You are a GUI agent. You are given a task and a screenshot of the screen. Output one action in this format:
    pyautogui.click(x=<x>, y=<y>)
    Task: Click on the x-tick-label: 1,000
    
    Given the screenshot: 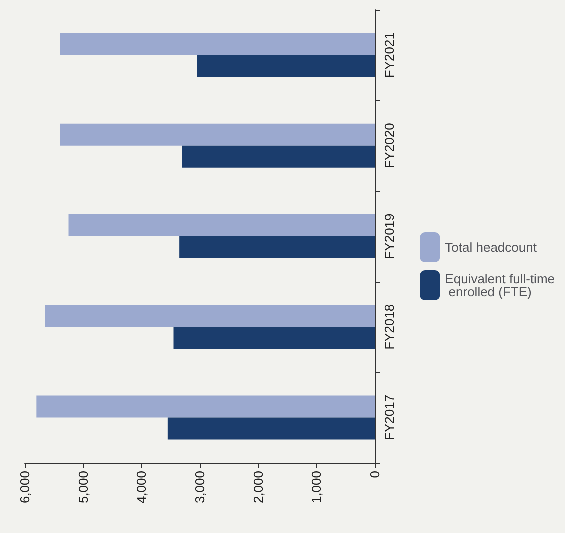 What is the action you would take?
    pyautogui.click(x=316, y=487)
    